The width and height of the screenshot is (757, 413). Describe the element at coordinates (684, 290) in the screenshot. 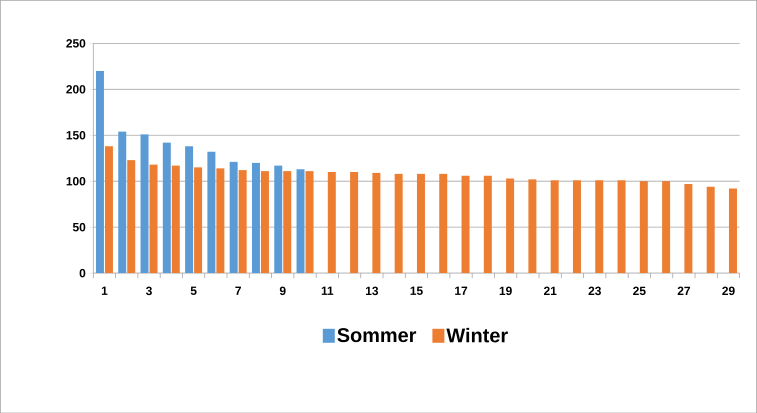

I see `x-tick-label: 27` at that location.